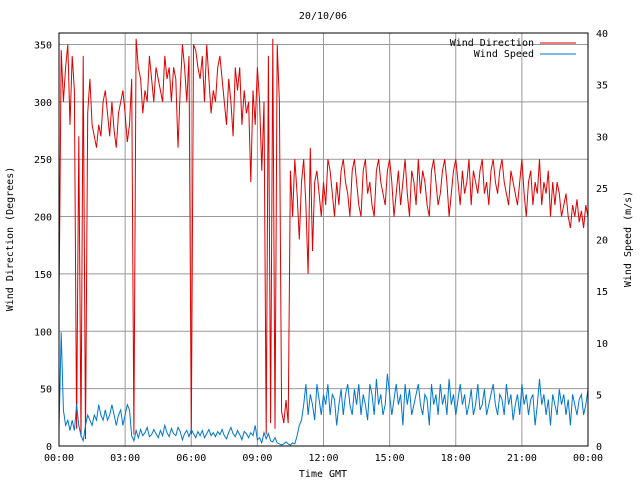 Image resolution: width=640 pixels, height=480 pixels. I want to click on x-axis-label: Time GMT, so click(323, 474).